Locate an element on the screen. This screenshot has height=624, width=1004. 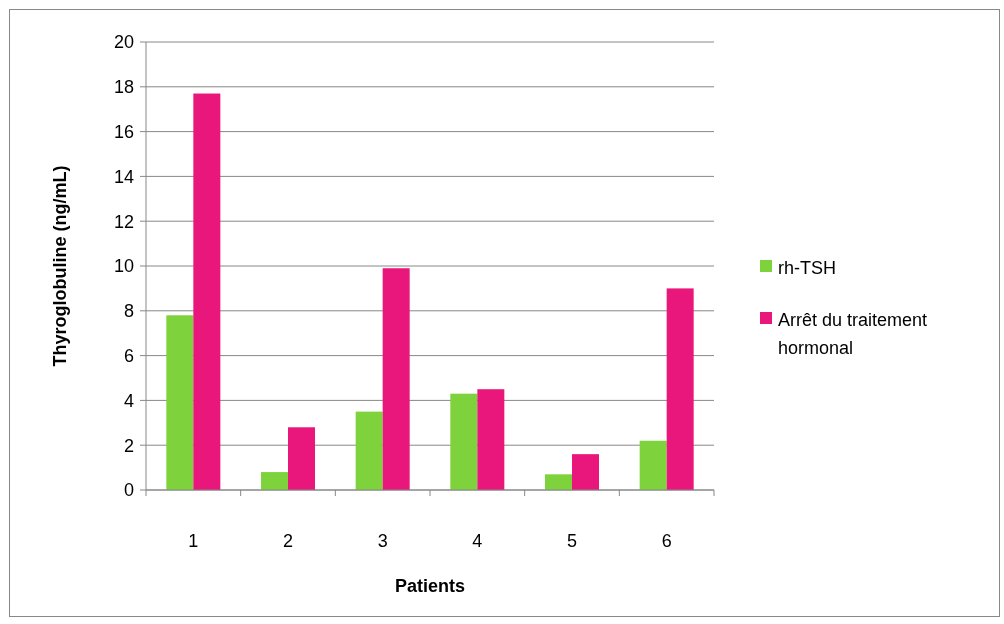
y-tick-label: 6 is located at coordinates (128, 355).